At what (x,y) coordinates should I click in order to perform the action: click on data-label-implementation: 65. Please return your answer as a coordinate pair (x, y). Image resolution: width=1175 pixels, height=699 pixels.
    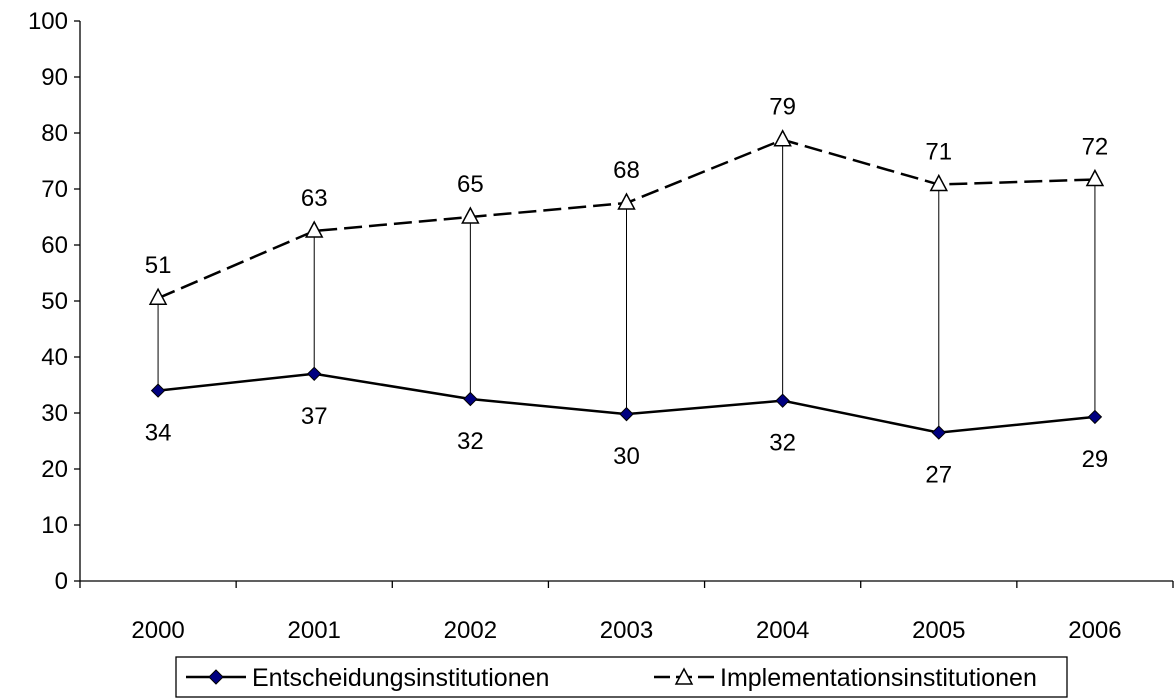
    Looking at the image, I should click on (470, 184).